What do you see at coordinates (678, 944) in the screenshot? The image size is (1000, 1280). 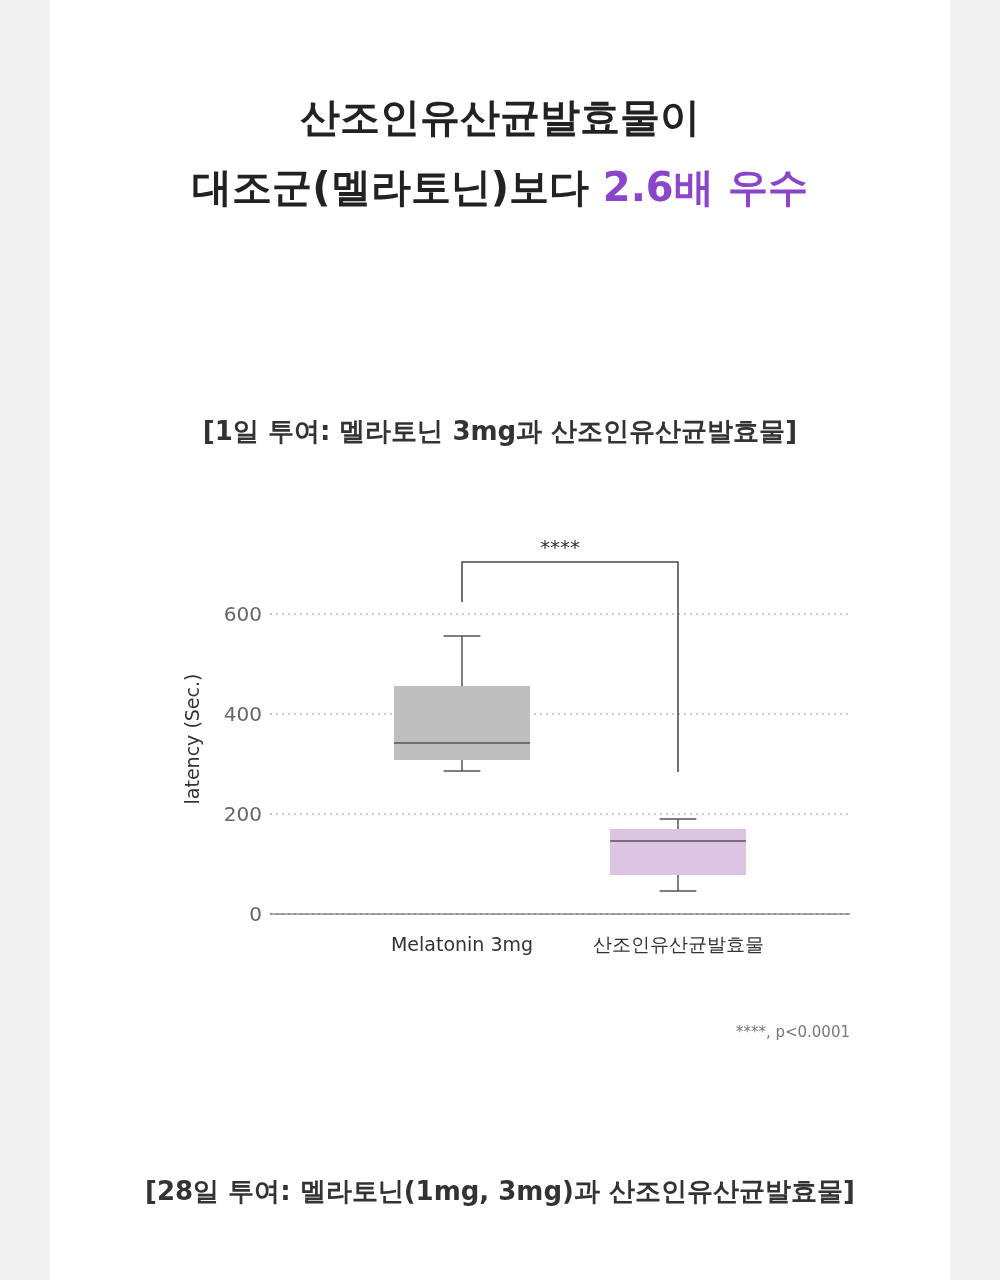 I see `x-tick-label: 산조인유산균발효물` at bounding box center [678, 944].